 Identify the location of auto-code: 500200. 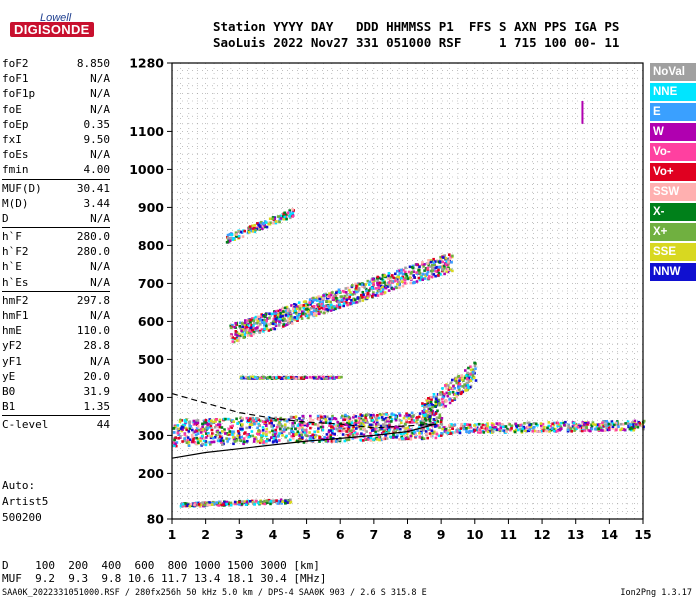
(22, 517).